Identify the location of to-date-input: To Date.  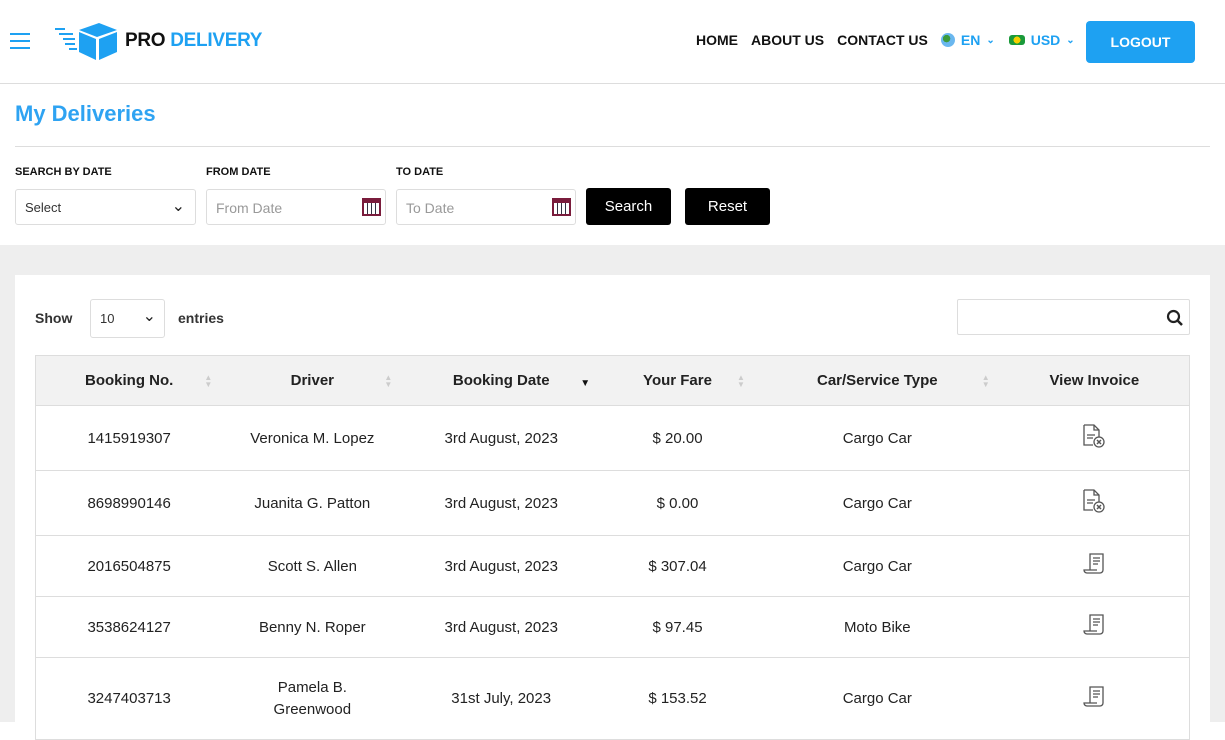
(486, 207).